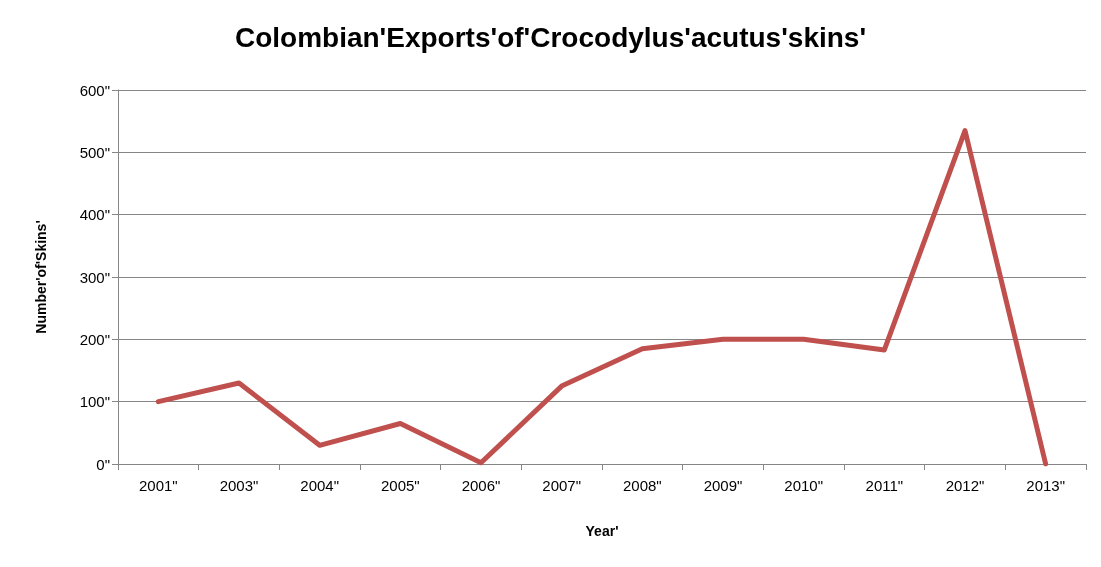 Image resolution: width=1101 pixels, height=567 pixels. Describe the element at coordinates (400, 485) in the screenshot. I see `x-tick-label: 2005"` at that location.